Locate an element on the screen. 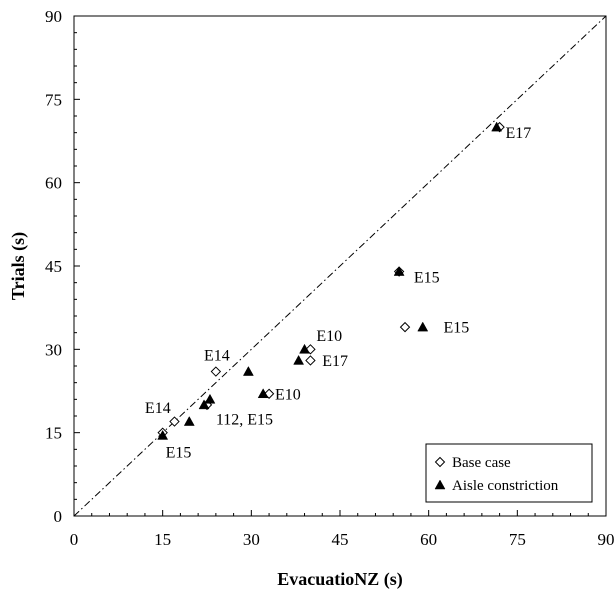 The height and width of the screenshot is (592, 616). legend-box is located at coordinates (509, 473).